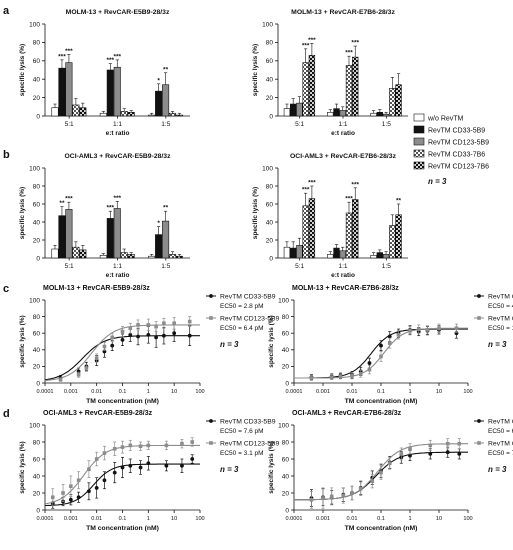 The image size is (513, 550). Describe the element at coordinates (242, 328) in the screenshot. I see `ec50-label: EC50 = 6.4 pM` at that location.